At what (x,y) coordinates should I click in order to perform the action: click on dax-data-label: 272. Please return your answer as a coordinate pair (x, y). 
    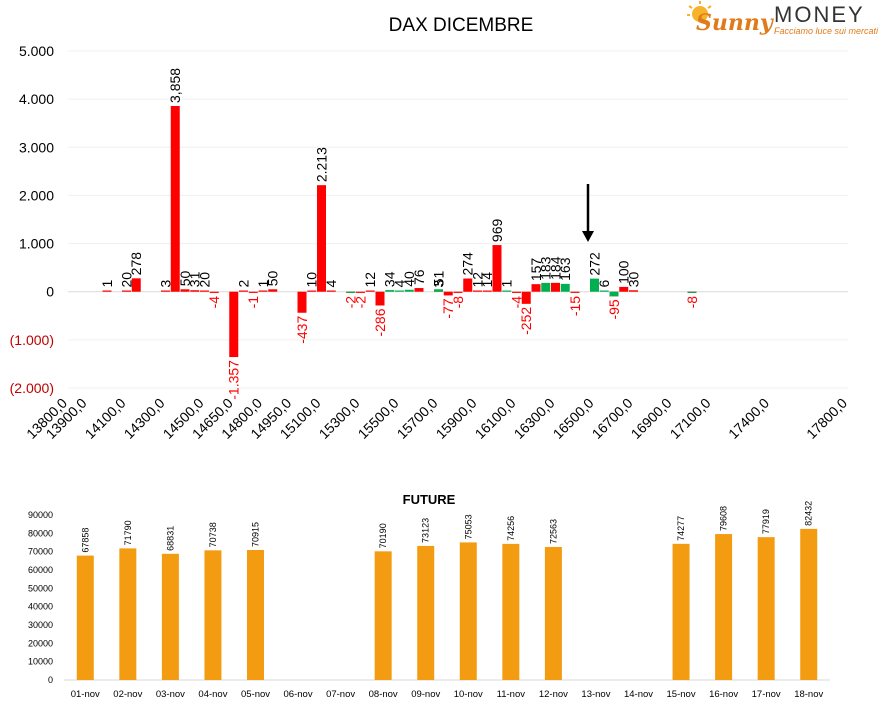
    Looking at the image, I should click on (595, 264).